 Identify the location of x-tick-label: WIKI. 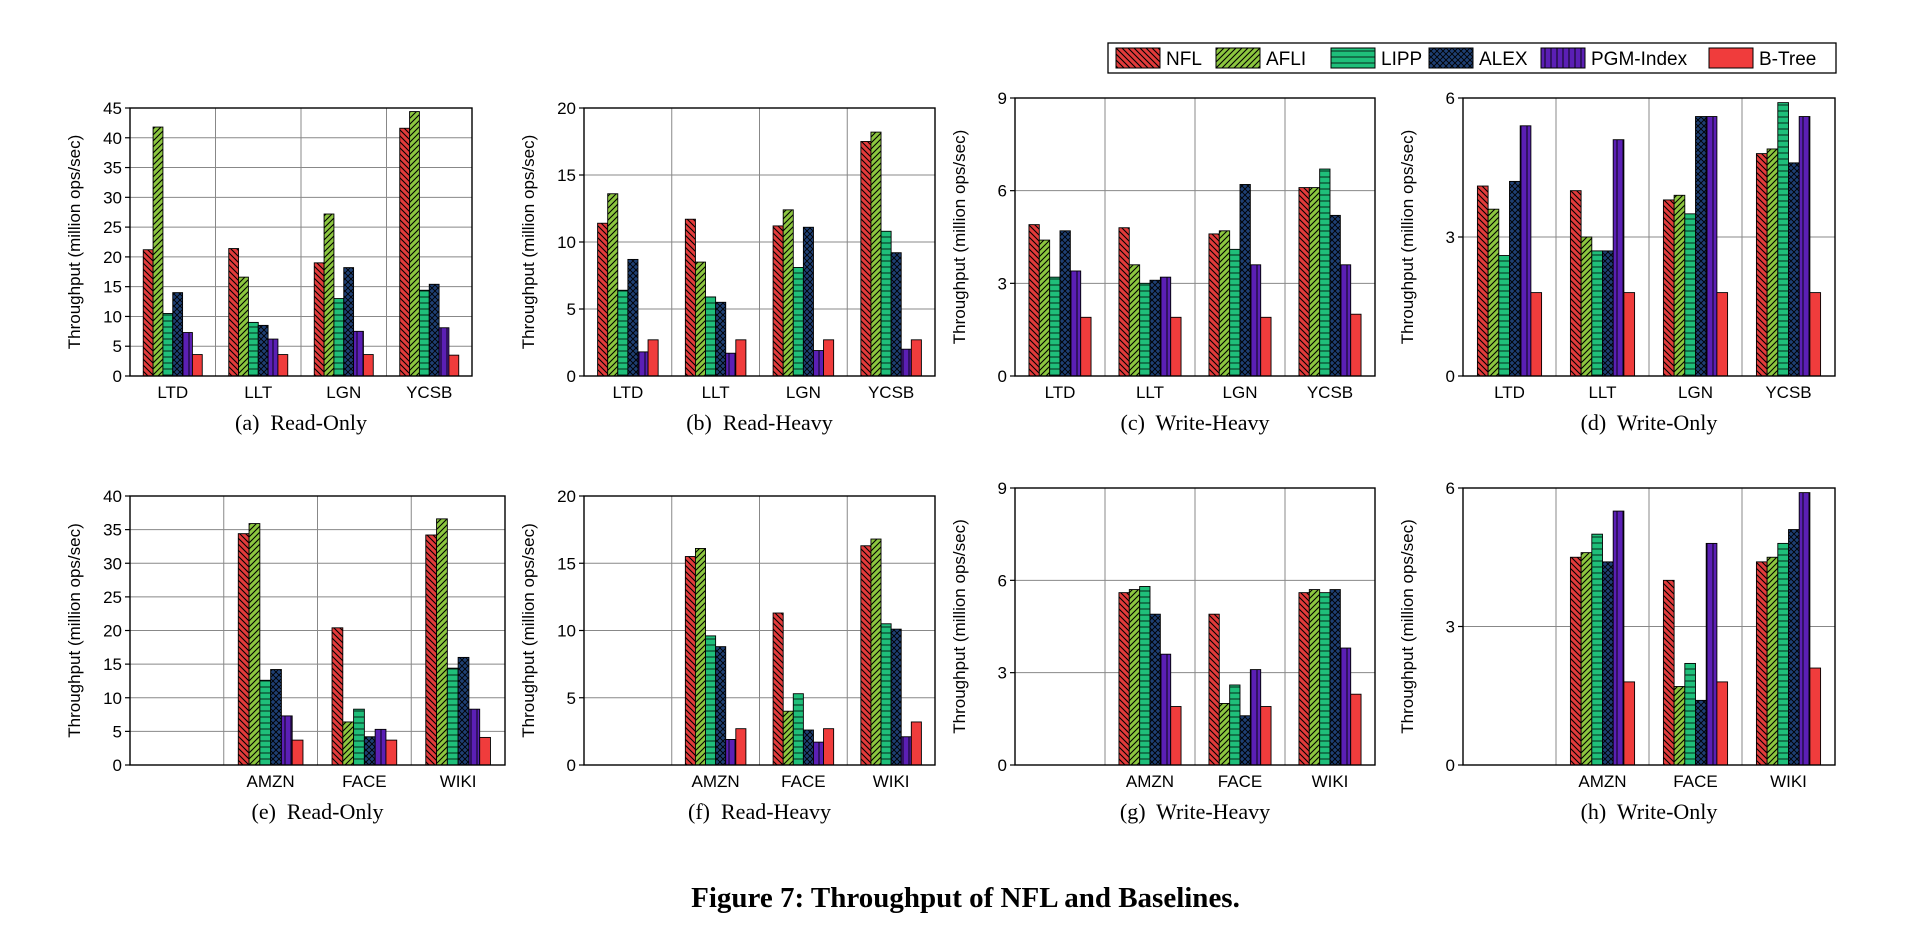
(458, 781).